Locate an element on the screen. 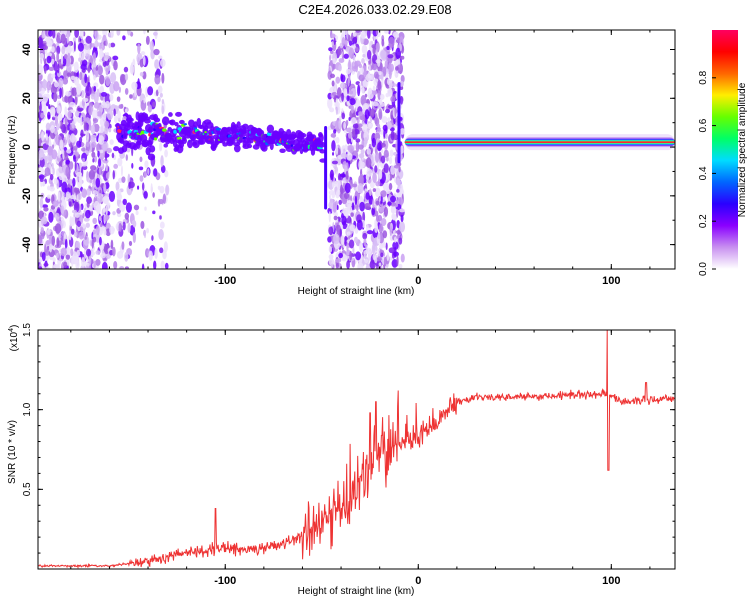  y-tick-label: 0.5 is located at coordinates (27, 489).